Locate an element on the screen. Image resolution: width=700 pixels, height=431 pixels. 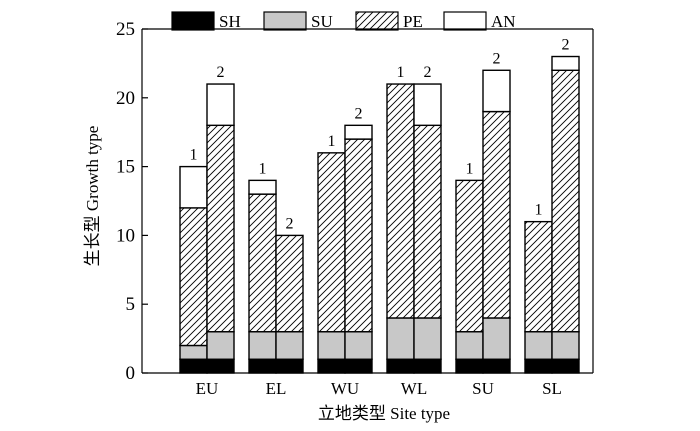
x-tick-label: SU is located at coordinates (483, 388).